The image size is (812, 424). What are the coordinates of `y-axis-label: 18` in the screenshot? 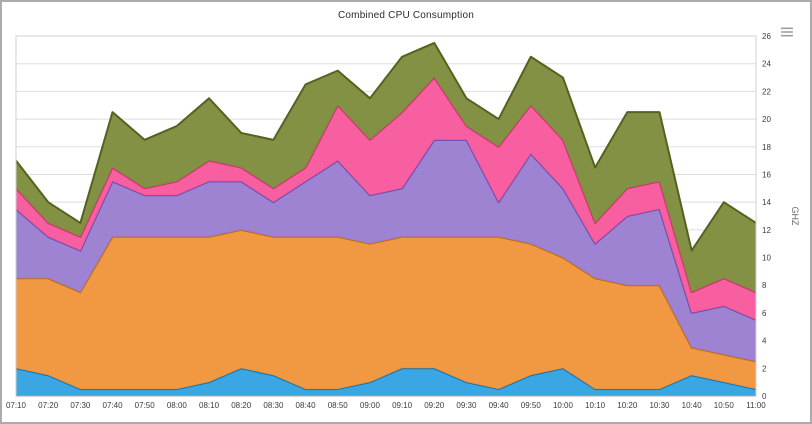 It's located at (766, 147).